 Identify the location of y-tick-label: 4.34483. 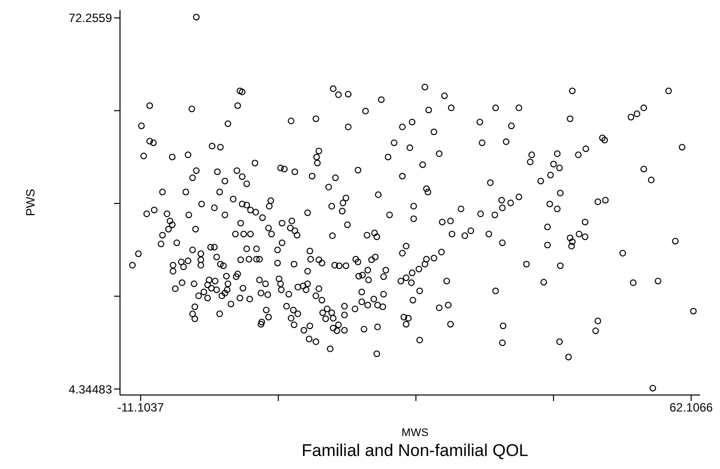
(90, 389).